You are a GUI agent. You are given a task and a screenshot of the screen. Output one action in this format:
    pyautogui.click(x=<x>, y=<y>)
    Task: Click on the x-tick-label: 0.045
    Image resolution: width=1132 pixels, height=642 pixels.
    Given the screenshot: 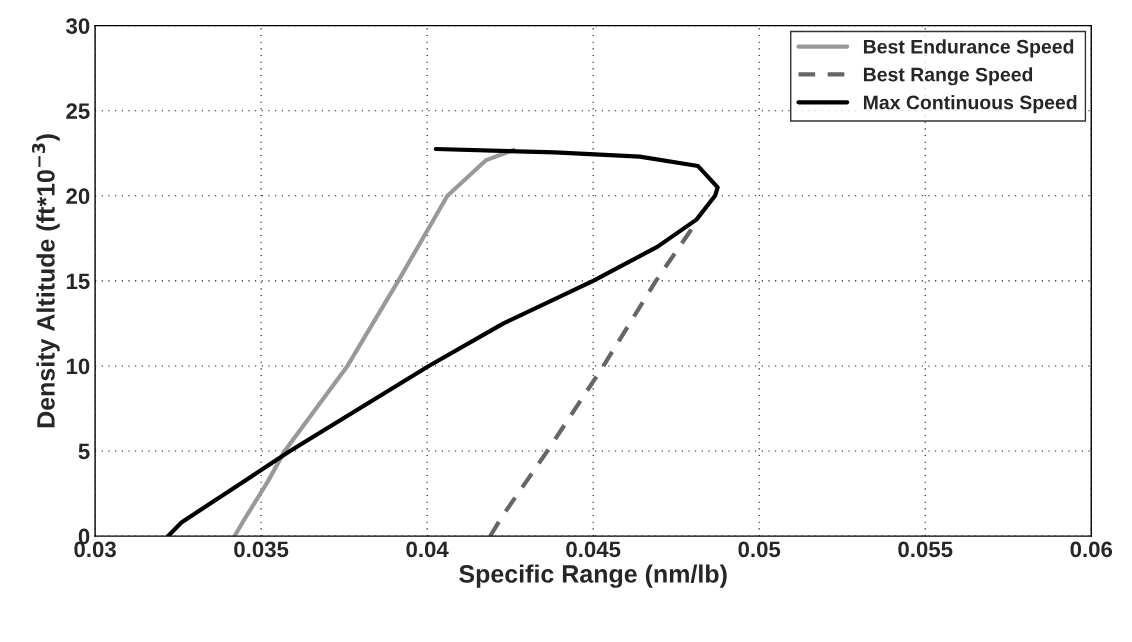 What is the action you would take?
    pyautogui.click(x=593, y=549)
    